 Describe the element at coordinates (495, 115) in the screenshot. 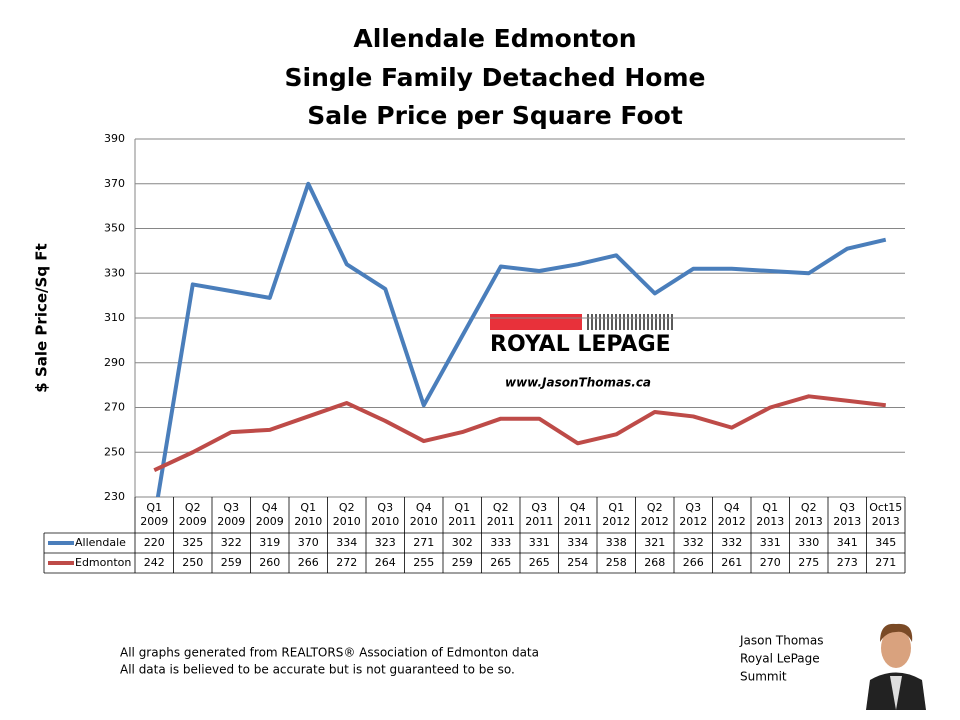

I see `title-line: Sale Price per Square Foot` at that location.